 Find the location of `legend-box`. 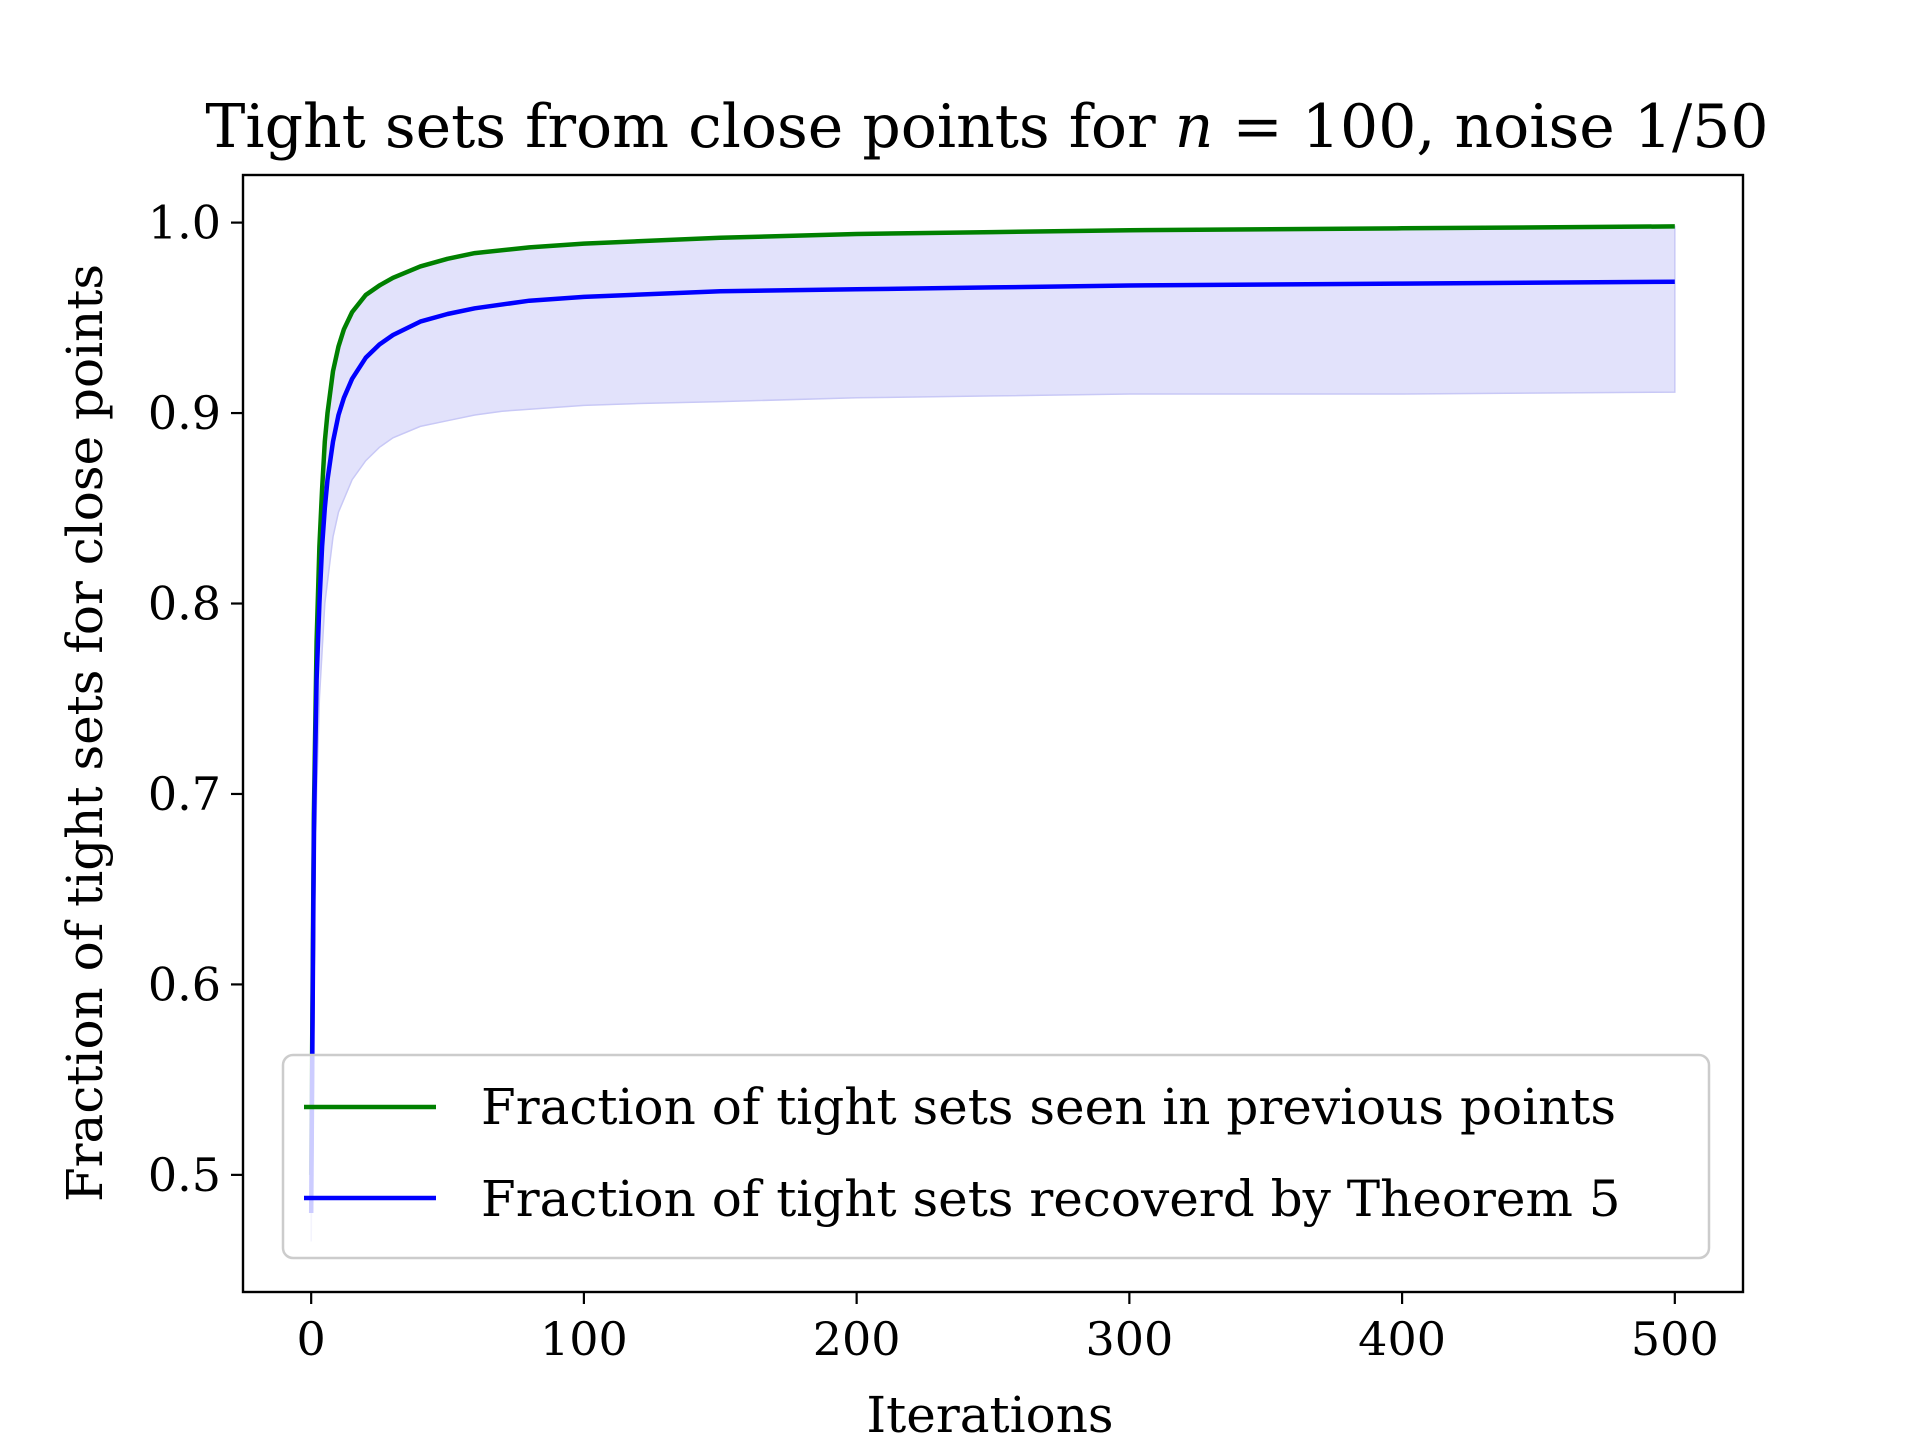

legend-box is located at coordinates (996, 1156).